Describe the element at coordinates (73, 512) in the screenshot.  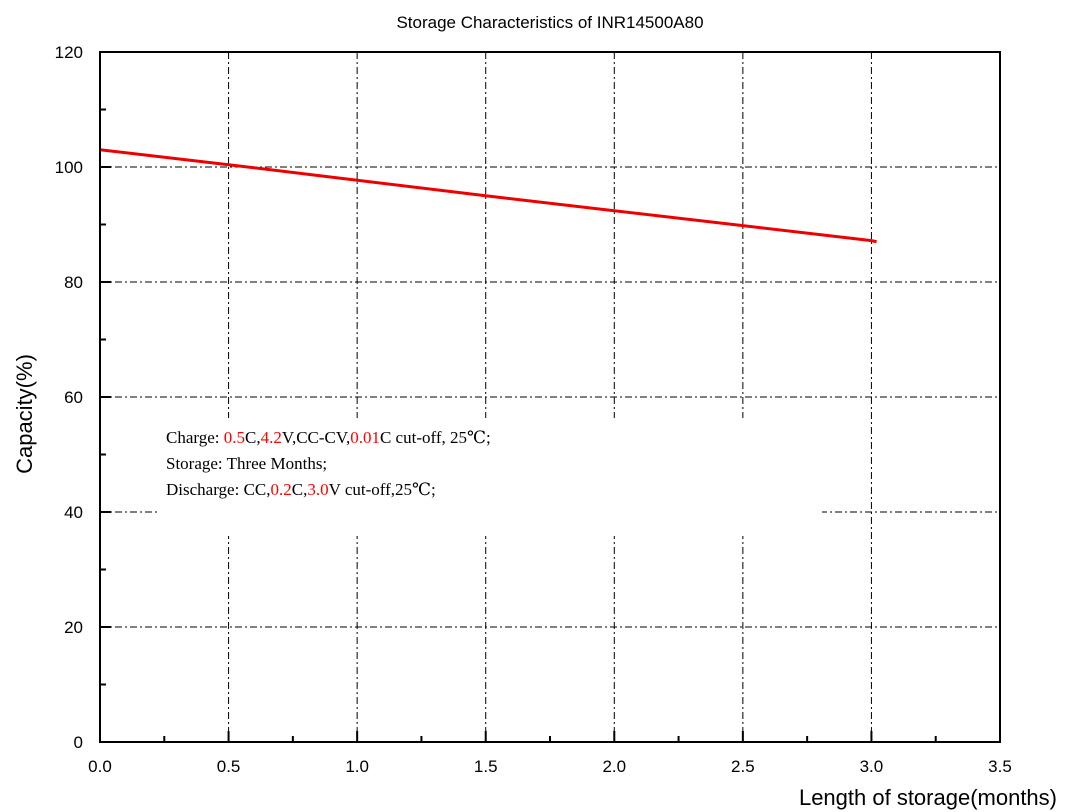
I see `y-tick-label: 40` at that location.